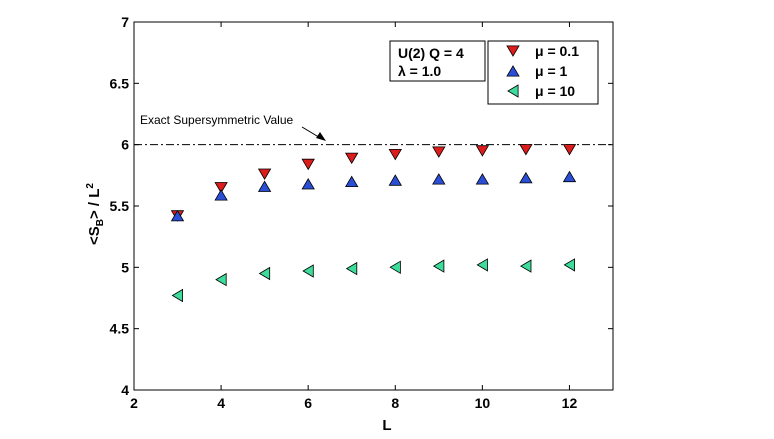 This screenshot has width=774, height=439. I want to click on info-box-line2: λ = 1.0, so click(419, 71).